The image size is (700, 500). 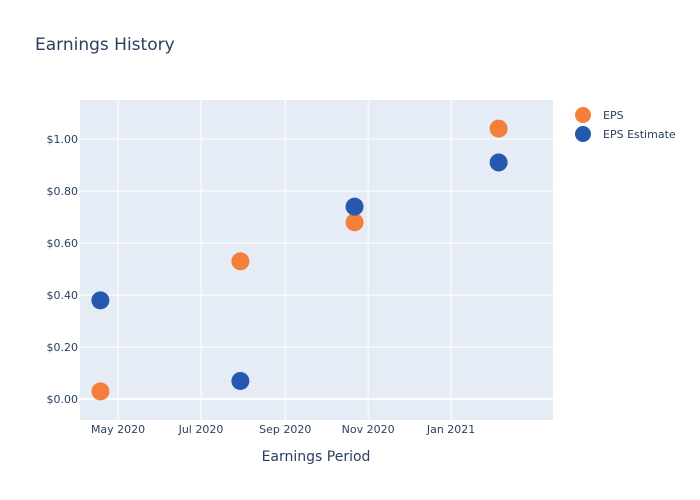 What do you see at coordinates (63, 347) in the screenshot?
I see `y-tick-label: $0.20` at bounding box center [63, 347].